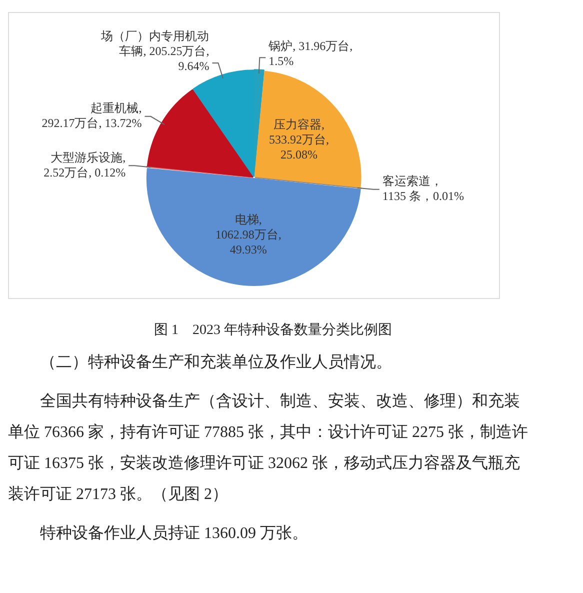 The height and width of the screenshot is (593, 583). Describe the element at coordinates (92, 115) in the screenshot. I see `slice-label: 起重机械, 292.17万台, 13.72%` at that location.